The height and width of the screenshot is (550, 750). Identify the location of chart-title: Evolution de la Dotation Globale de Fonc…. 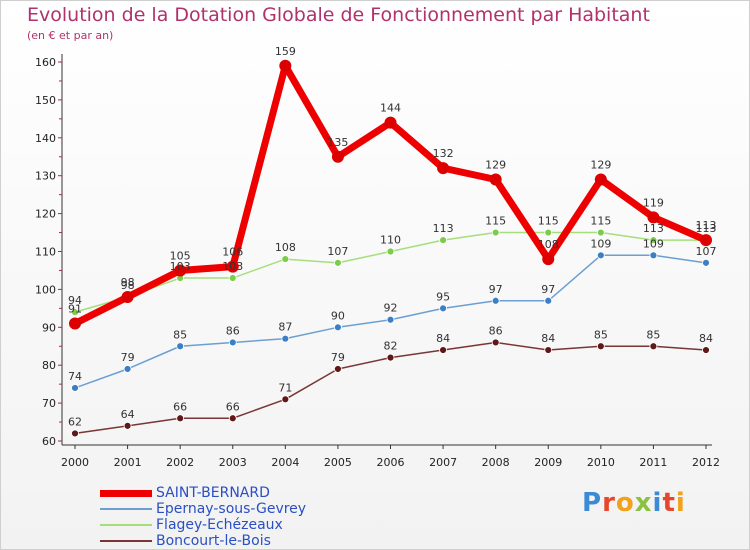
(338, 15).